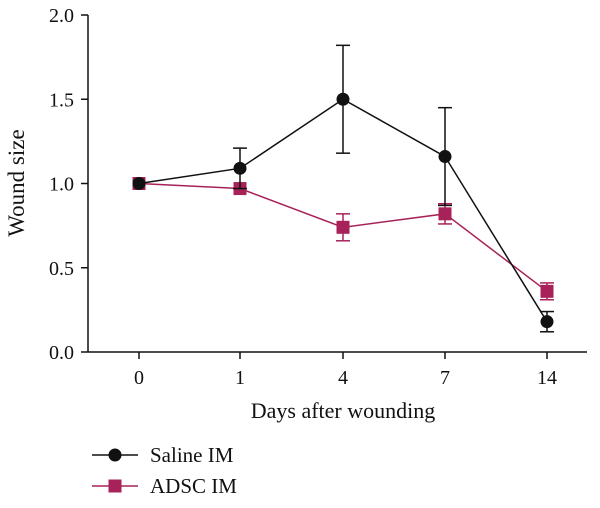  I want to click on x-tick-label: 4, so click(343, 378).